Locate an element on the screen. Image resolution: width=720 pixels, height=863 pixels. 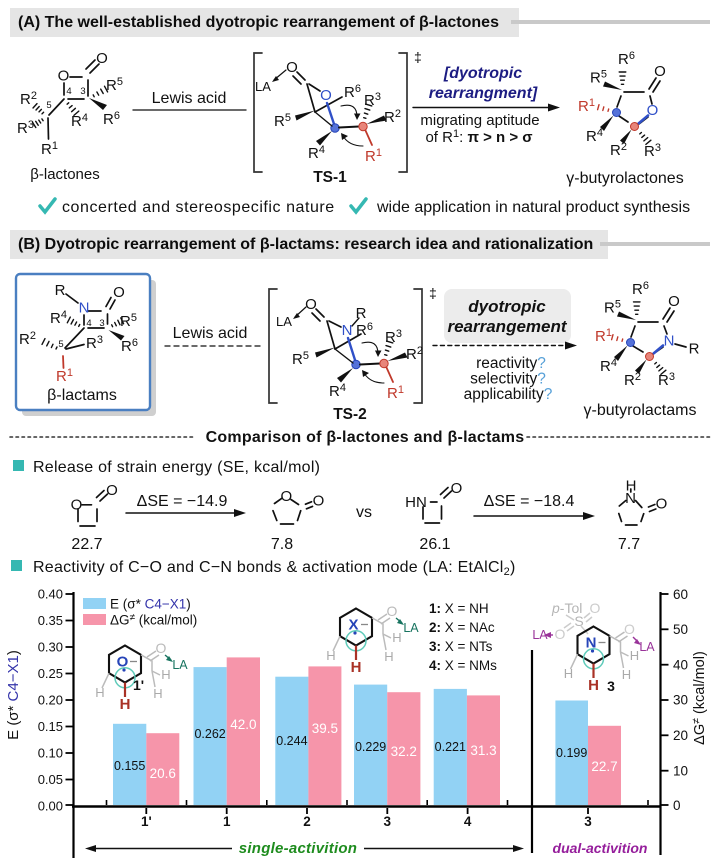
svg-text: HN is located at coordinates (416, 502).